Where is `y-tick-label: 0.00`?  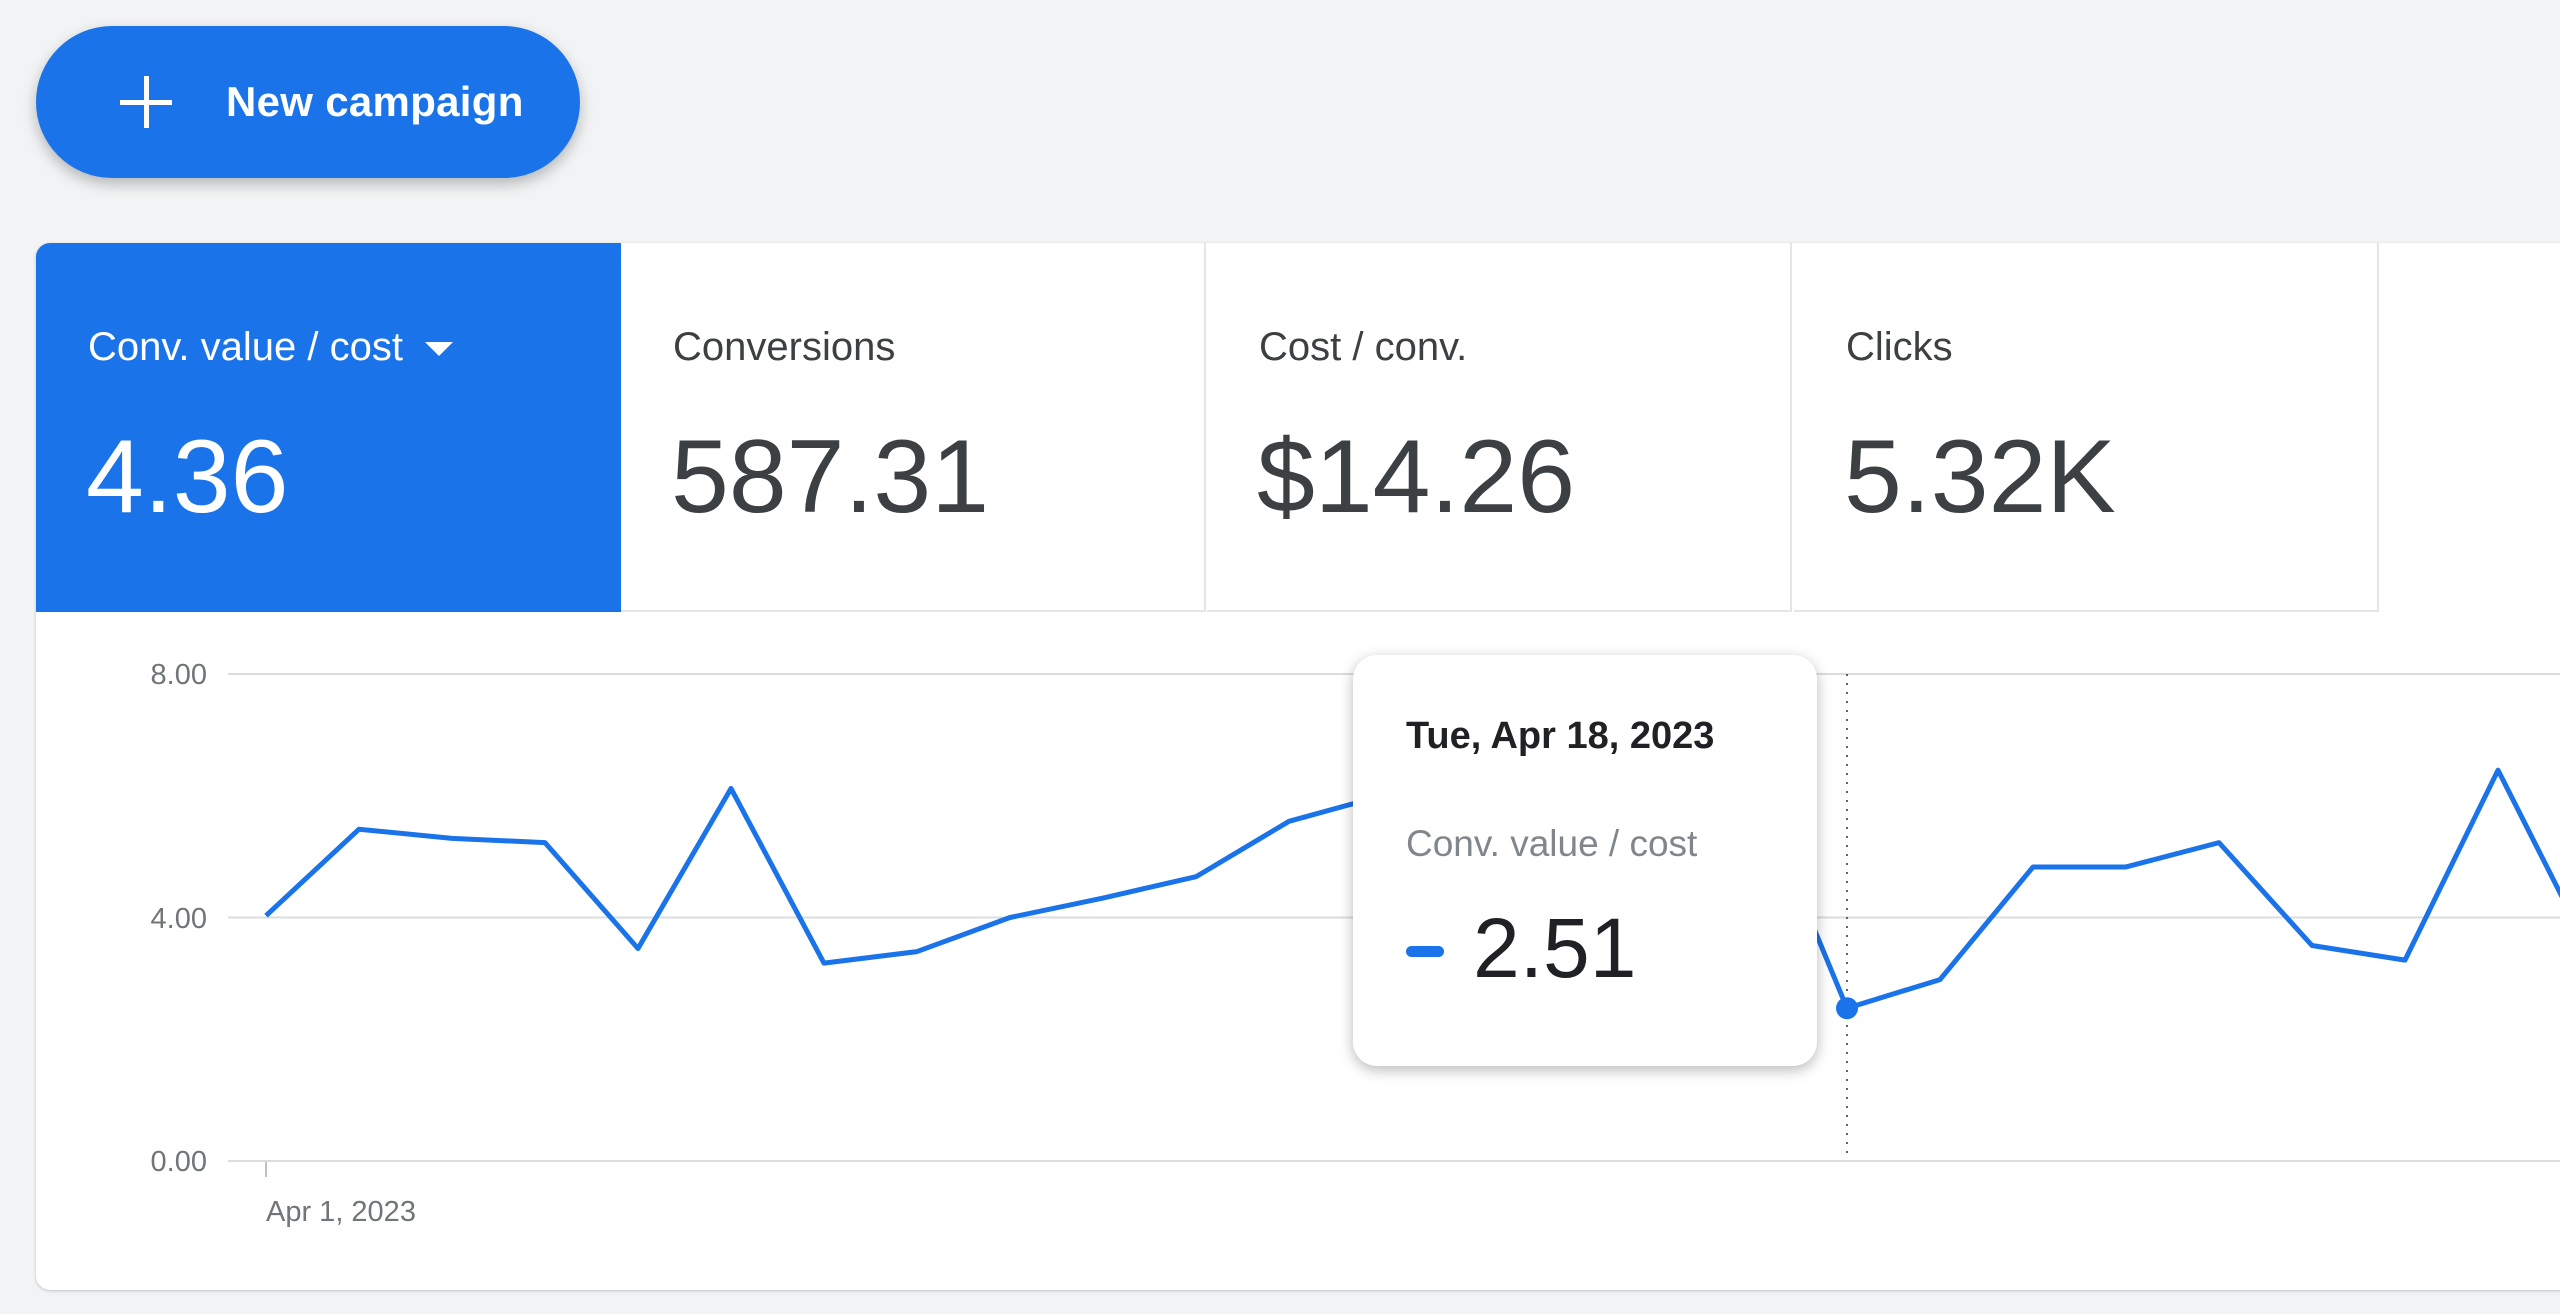
y-tick-label: 0.00 is located at coordinates (179, 1162).